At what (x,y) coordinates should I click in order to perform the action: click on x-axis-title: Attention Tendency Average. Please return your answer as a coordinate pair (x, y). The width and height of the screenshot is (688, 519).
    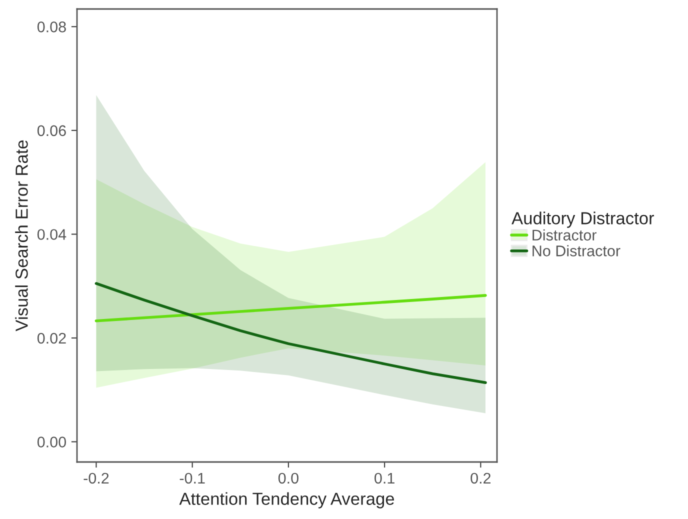
    Looking at the image, I should click on (286, 500).